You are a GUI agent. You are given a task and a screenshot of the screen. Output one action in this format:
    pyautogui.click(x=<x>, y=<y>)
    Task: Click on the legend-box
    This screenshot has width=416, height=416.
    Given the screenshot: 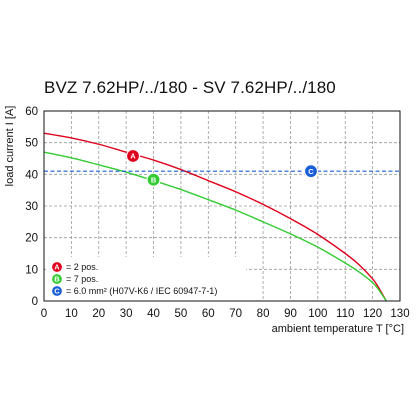 What is the action you would take?
    pyautogui.click(x=146, y=278)
    